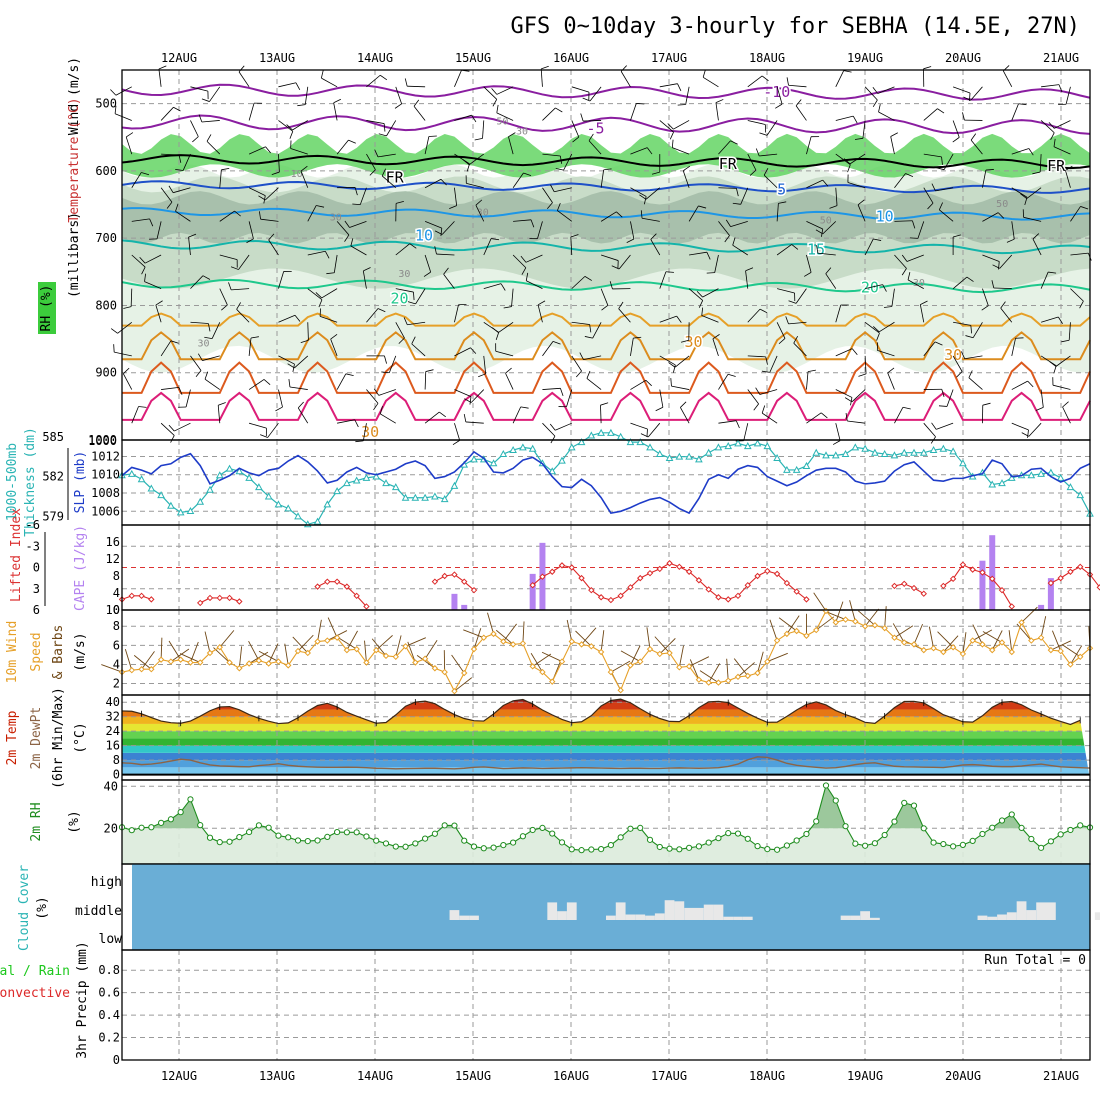 The height and width of the screenshot is (1100, 1100). What do you see at coordinates (473, 58) in the screenshot?
I see `date-label-top: 15AUG` at bounding box center [473, 58].